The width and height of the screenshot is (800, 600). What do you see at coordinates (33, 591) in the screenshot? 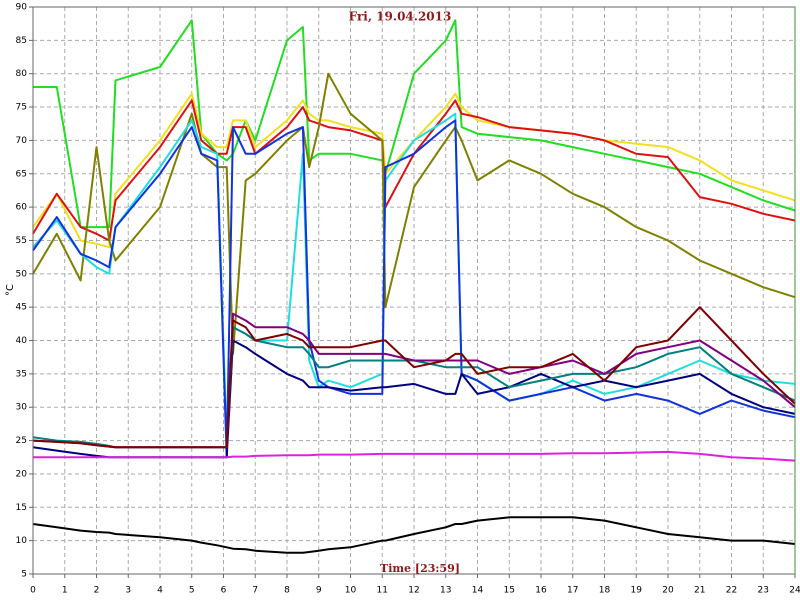
I see `x-tick-label: 0` at bounding box center [33, 591].